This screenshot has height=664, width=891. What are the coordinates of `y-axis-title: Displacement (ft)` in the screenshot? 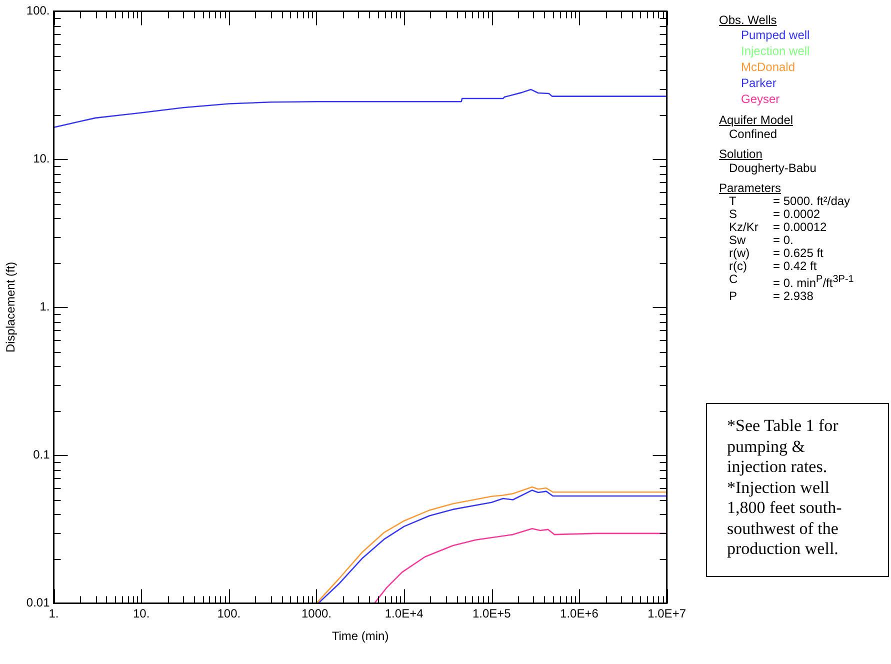 It's located at (11, 307).